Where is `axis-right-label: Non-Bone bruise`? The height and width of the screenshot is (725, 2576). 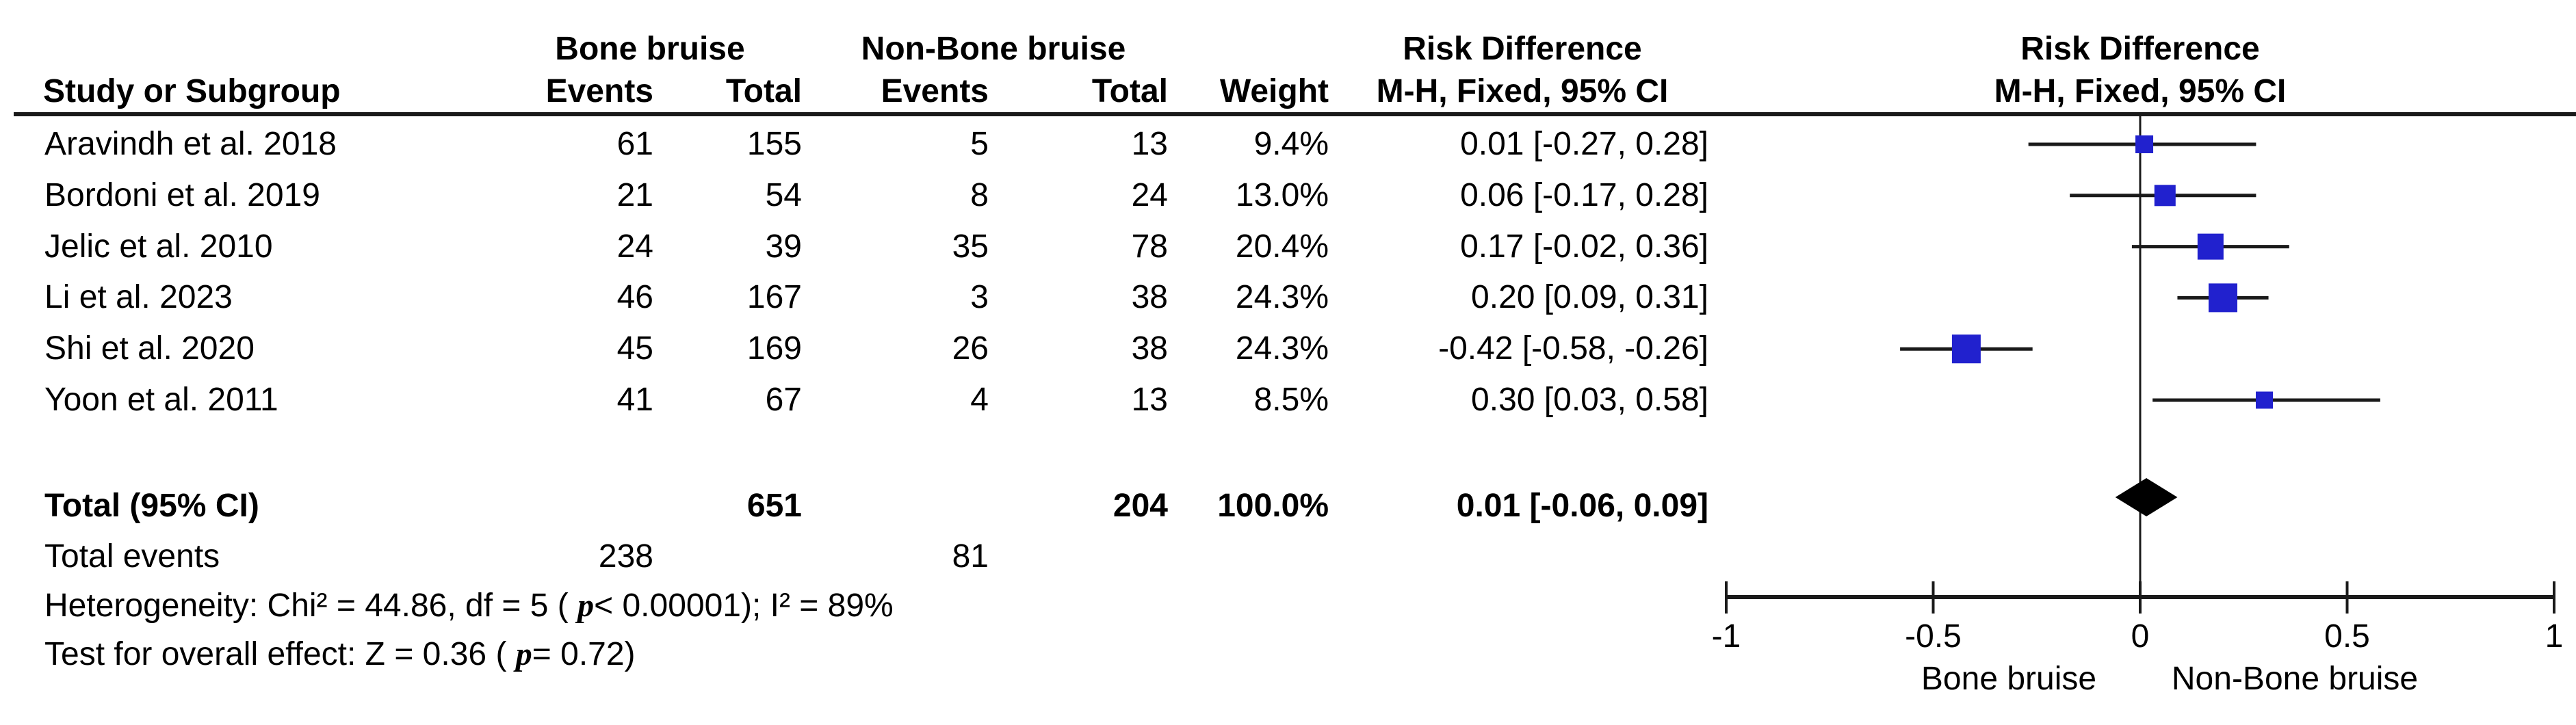
axis-right-label: Non-Bone bruise is located at coordinates (2295, 679).